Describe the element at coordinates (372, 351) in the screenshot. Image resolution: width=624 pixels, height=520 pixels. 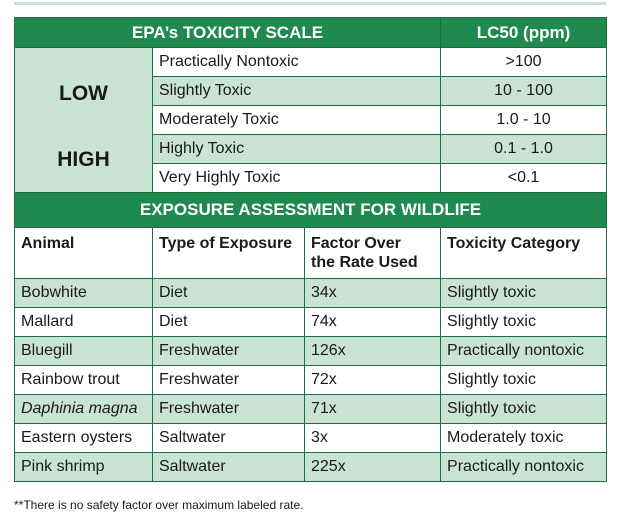
I see `factor-cell: 126x` at that location.